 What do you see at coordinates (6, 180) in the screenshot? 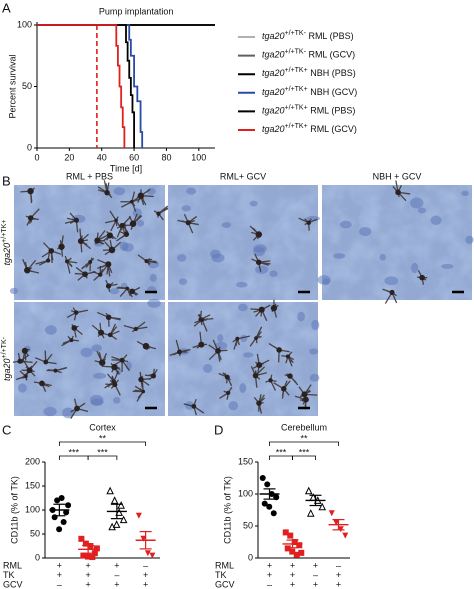
I see `panel-label: B` at bounding box center [6, 180].